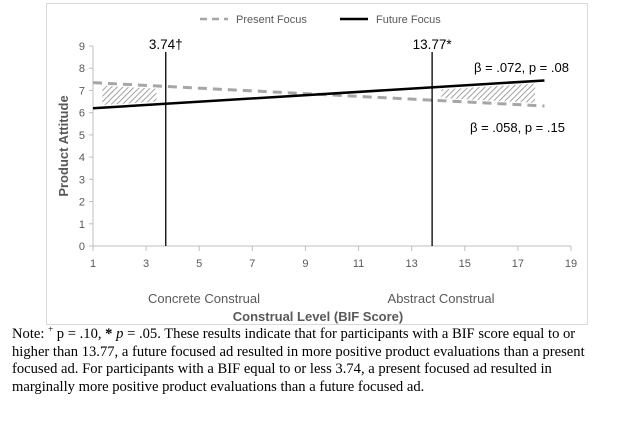 The image size is (622, 423). Describe the element at coordinates (82, 69) in the screenshot. I see `y-tick-label: 8` at that location.